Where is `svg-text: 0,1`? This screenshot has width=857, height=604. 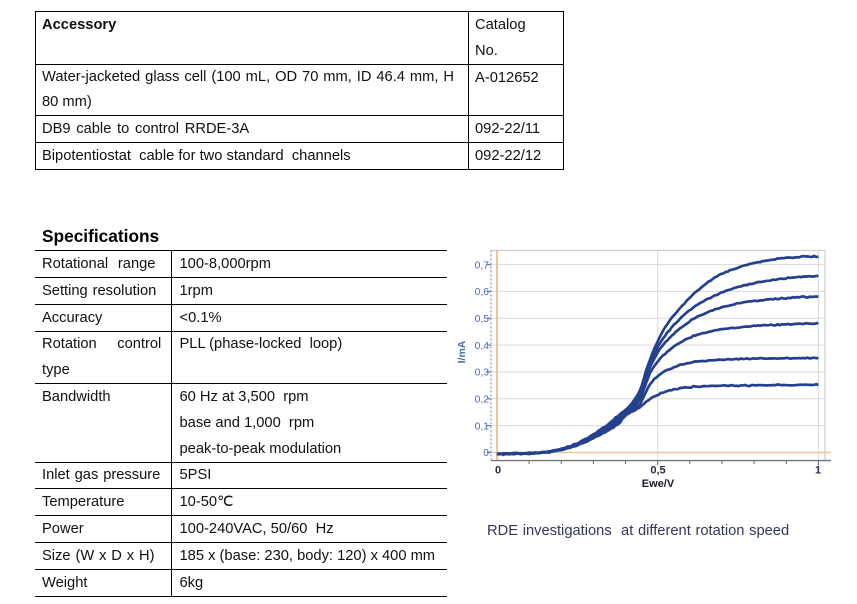
svg-text: 0,1 is located at coordinates (482, 426).